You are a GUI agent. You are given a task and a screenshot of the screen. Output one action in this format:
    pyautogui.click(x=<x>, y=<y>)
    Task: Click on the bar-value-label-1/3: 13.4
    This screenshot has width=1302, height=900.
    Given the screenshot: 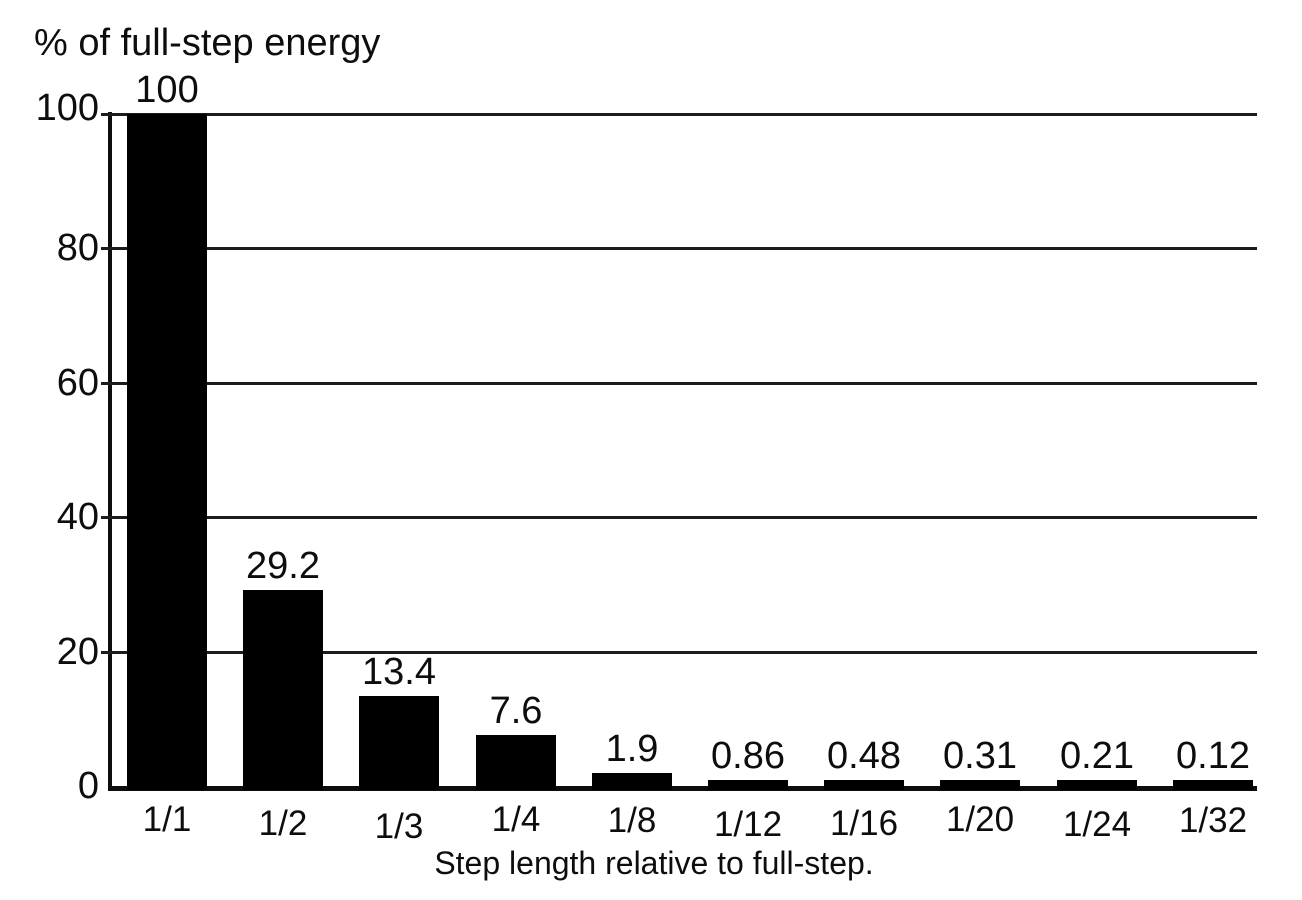 What is the action you would take?
    pyautogui.click(x=399, y=672)
    